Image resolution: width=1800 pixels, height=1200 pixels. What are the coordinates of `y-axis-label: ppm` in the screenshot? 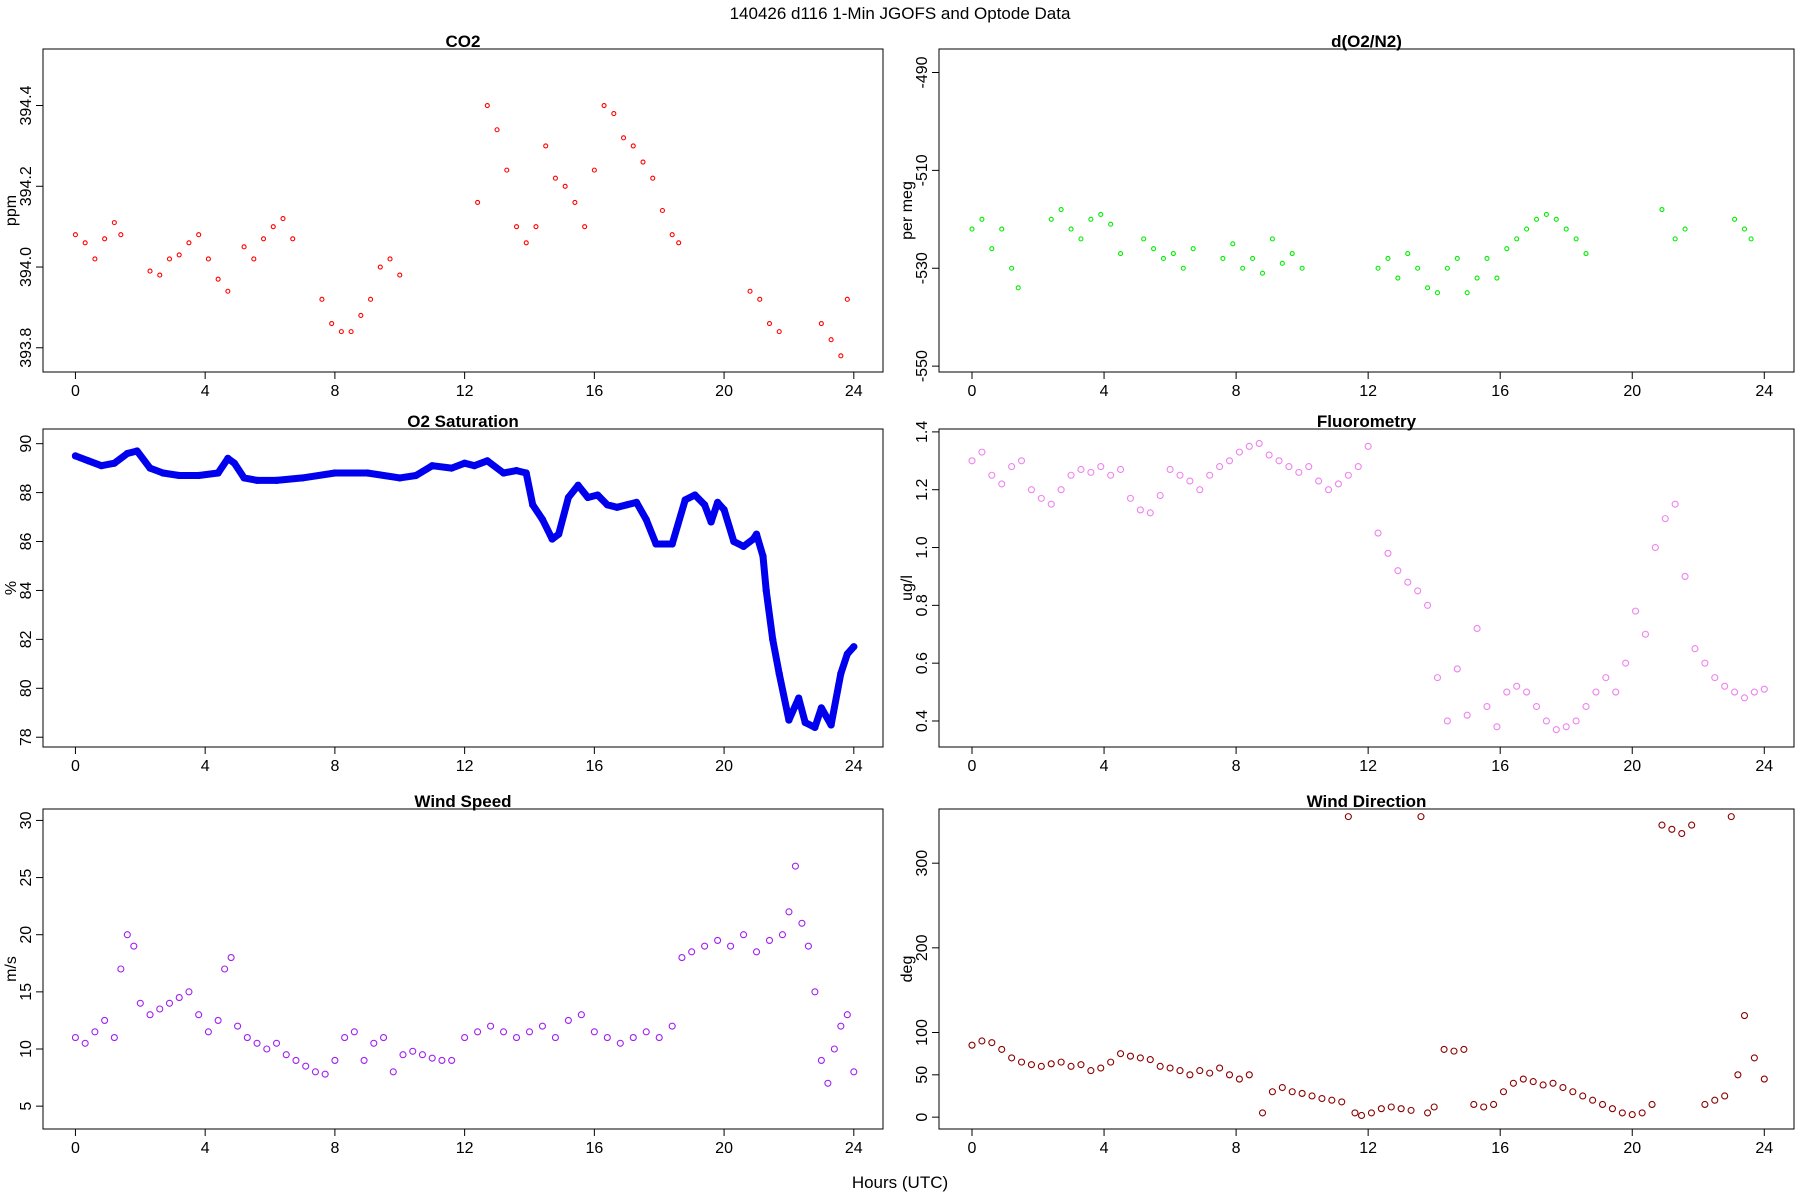 It's located at (11, 210).